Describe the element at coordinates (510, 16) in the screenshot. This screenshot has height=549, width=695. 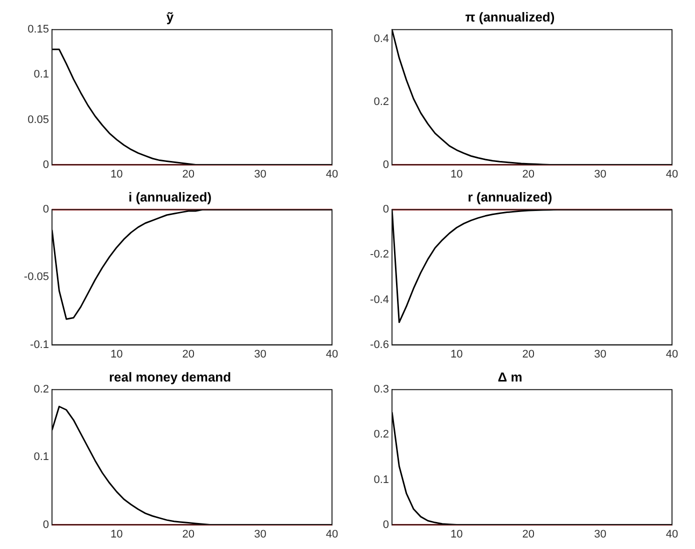
I see `chart-title: π (annualized)` at that location.